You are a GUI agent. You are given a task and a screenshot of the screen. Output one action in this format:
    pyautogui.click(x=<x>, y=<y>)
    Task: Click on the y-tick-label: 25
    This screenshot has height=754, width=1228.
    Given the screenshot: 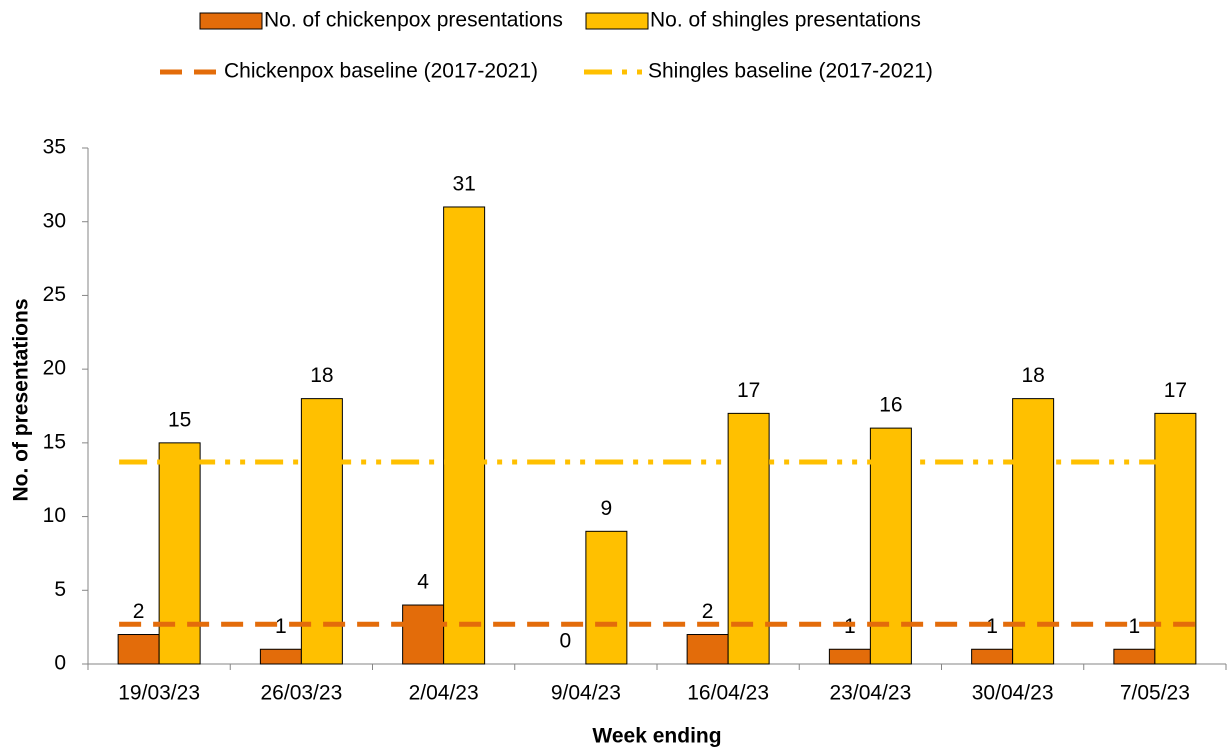 What is the action you would take?
    pyautogui.click(x=54, y=294)
    